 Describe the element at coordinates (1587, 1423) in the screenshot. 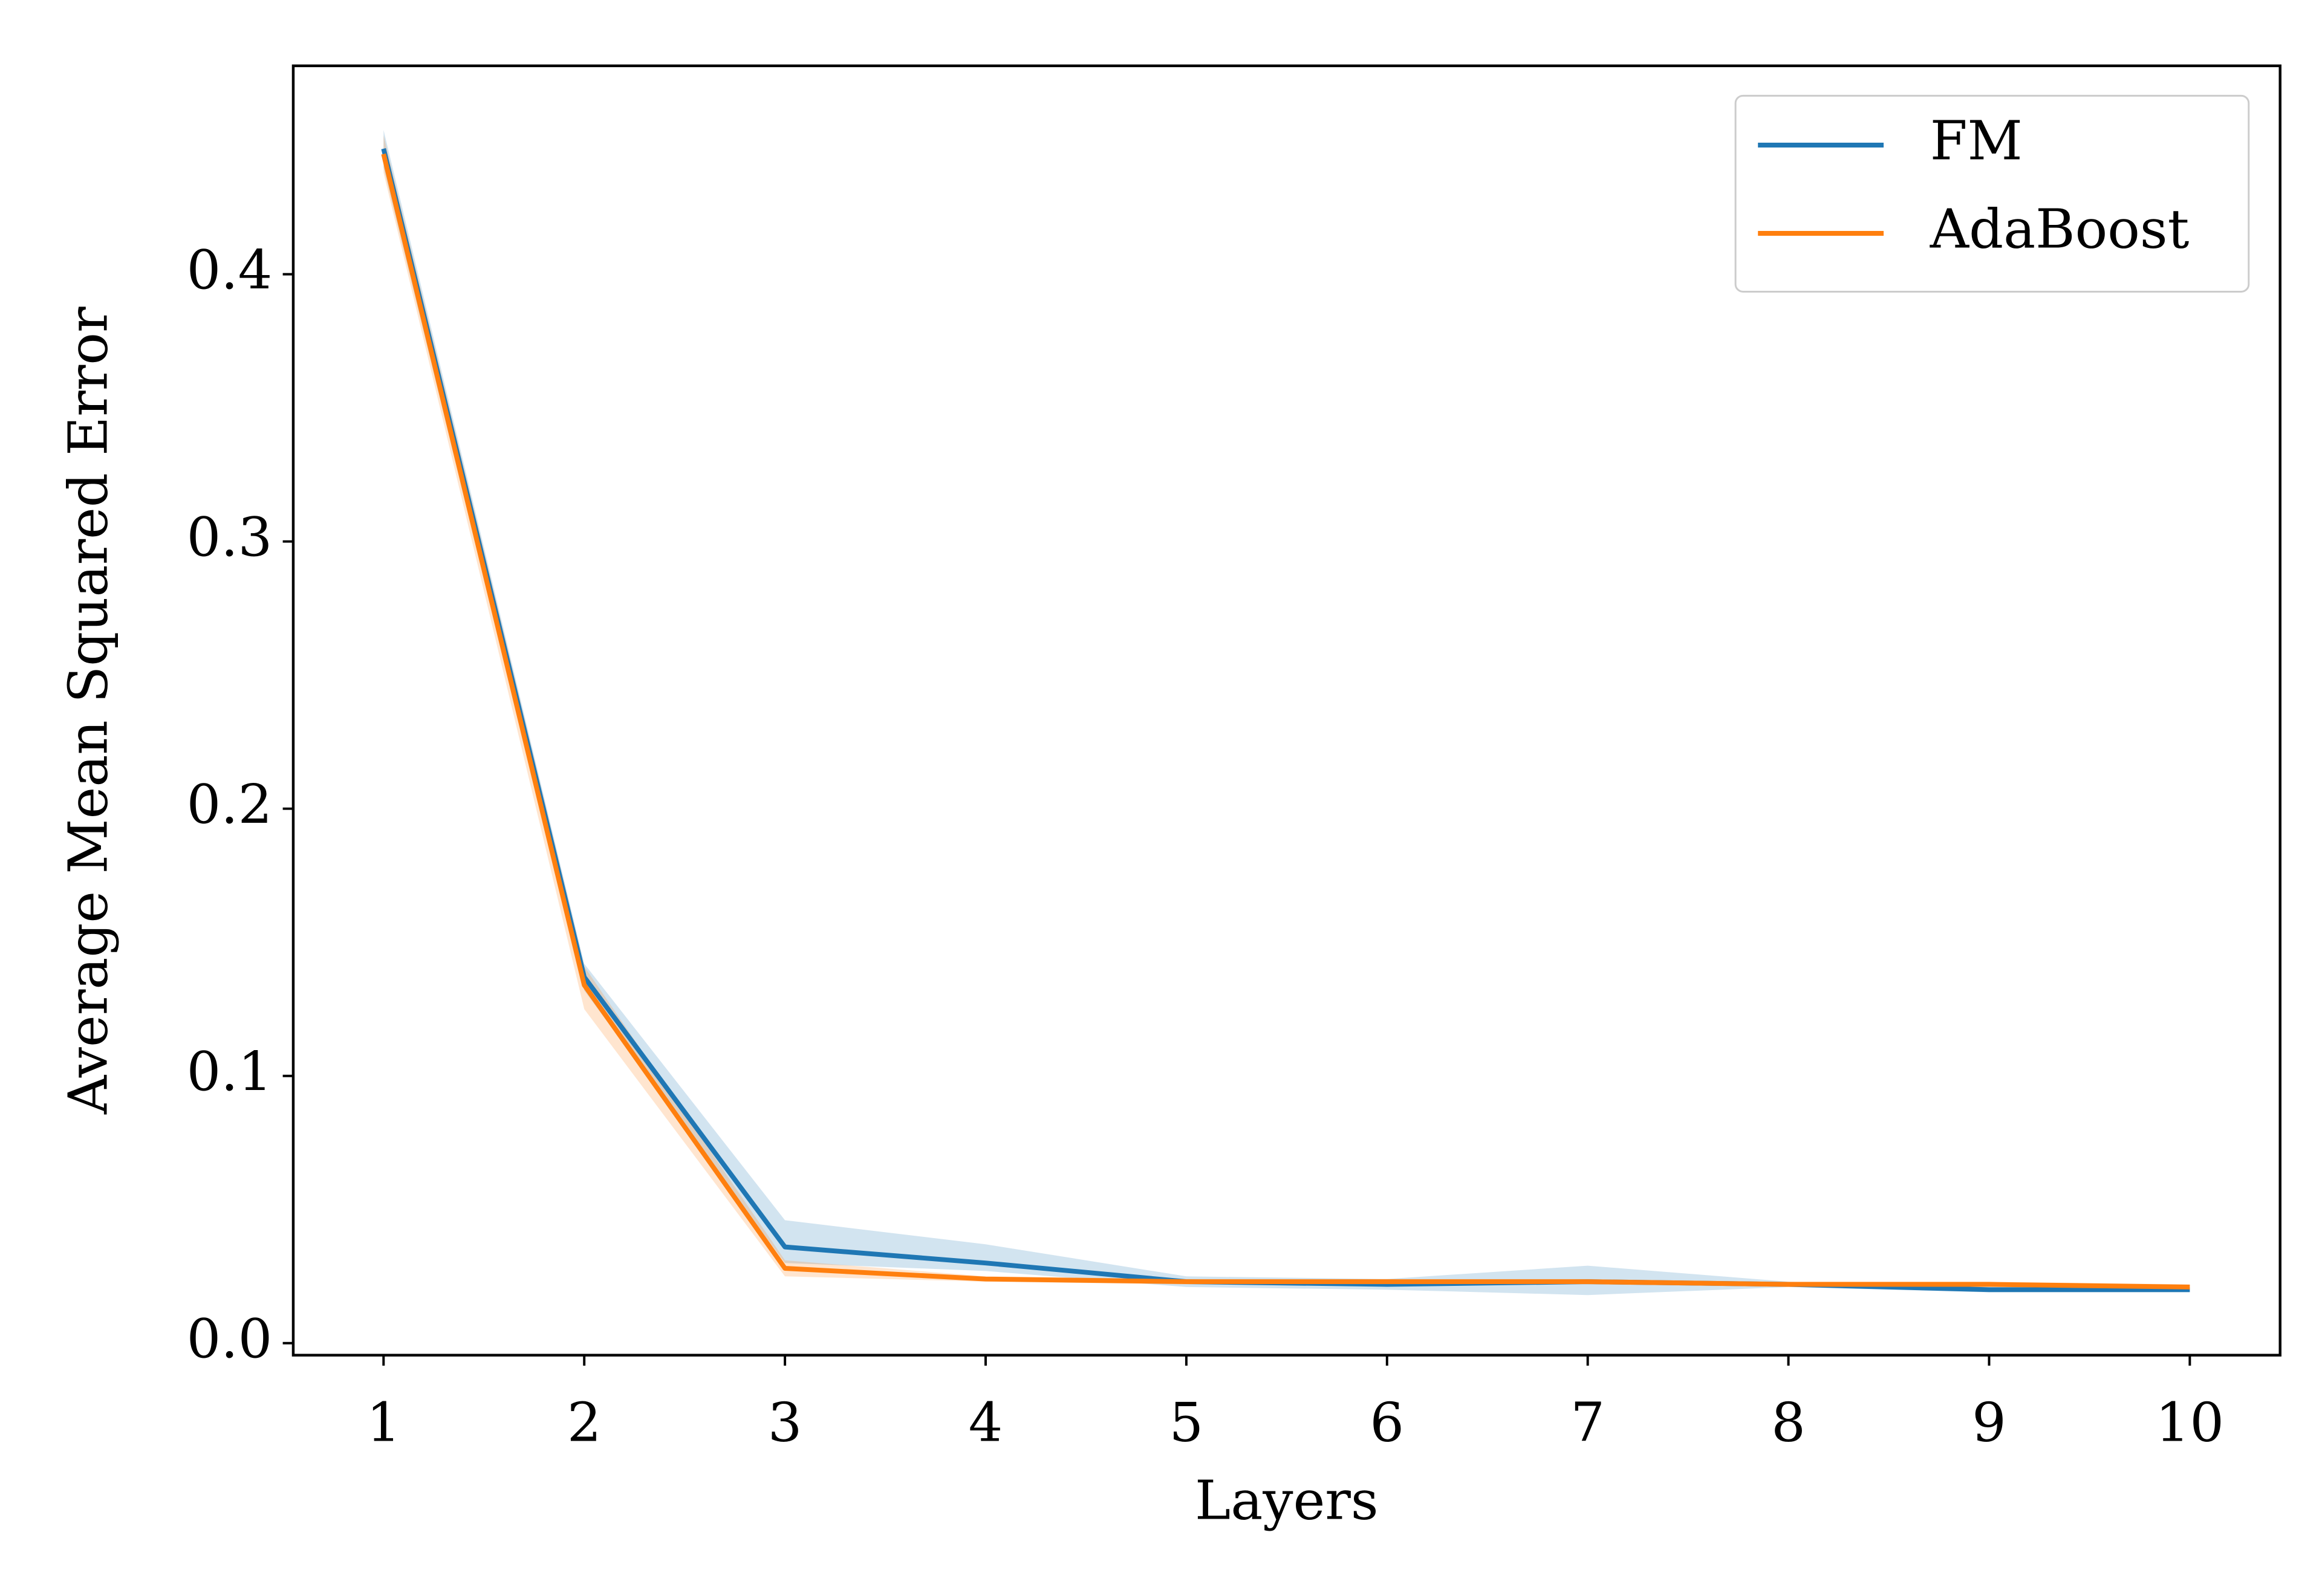

I see `x-tick-label: 7` at that location.